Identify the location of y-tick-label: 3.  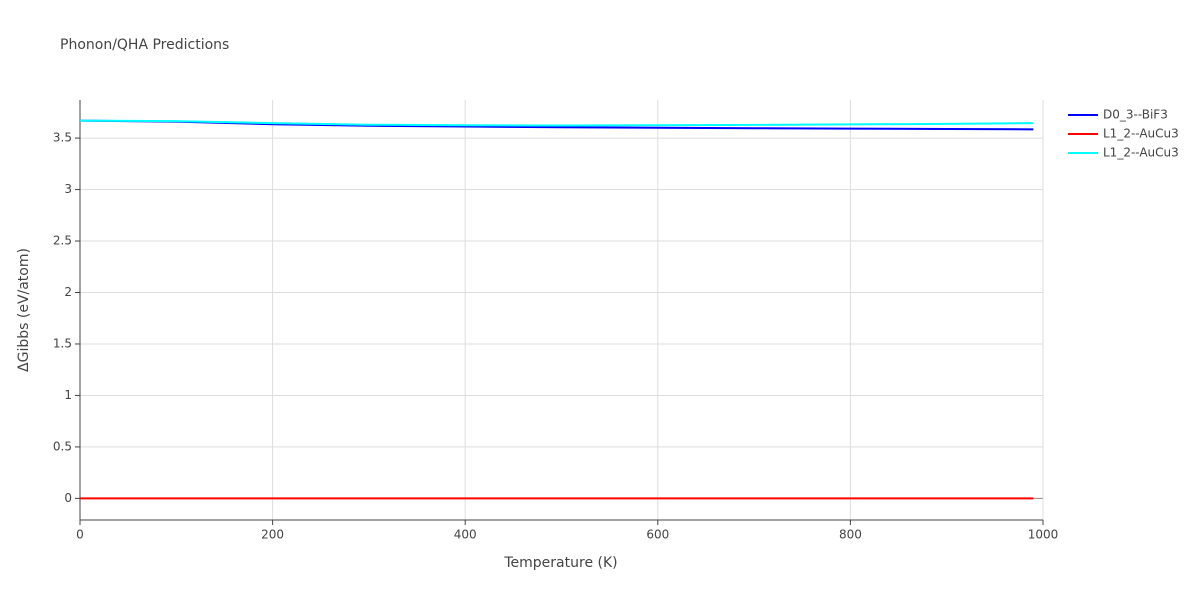
(68, 189).